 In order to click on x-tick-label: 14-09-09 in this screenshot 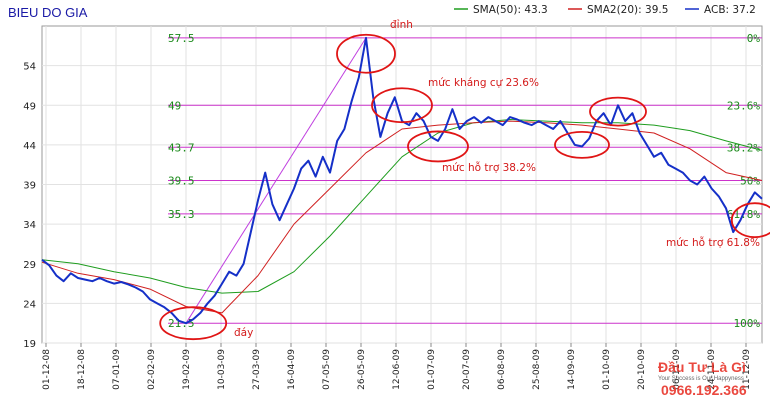, I will do `click(572, 369)`.